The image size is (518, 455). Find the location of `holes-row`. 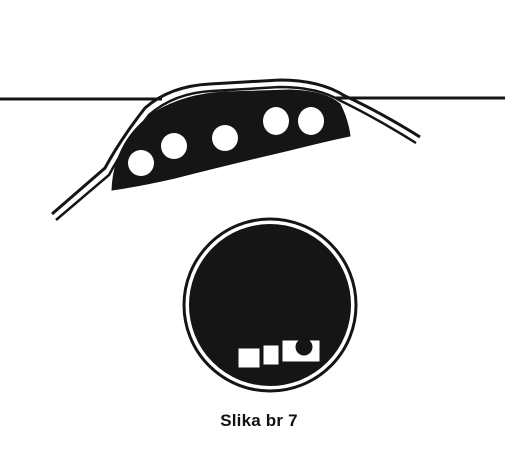

holes-row is located at coordinates (226, 141).